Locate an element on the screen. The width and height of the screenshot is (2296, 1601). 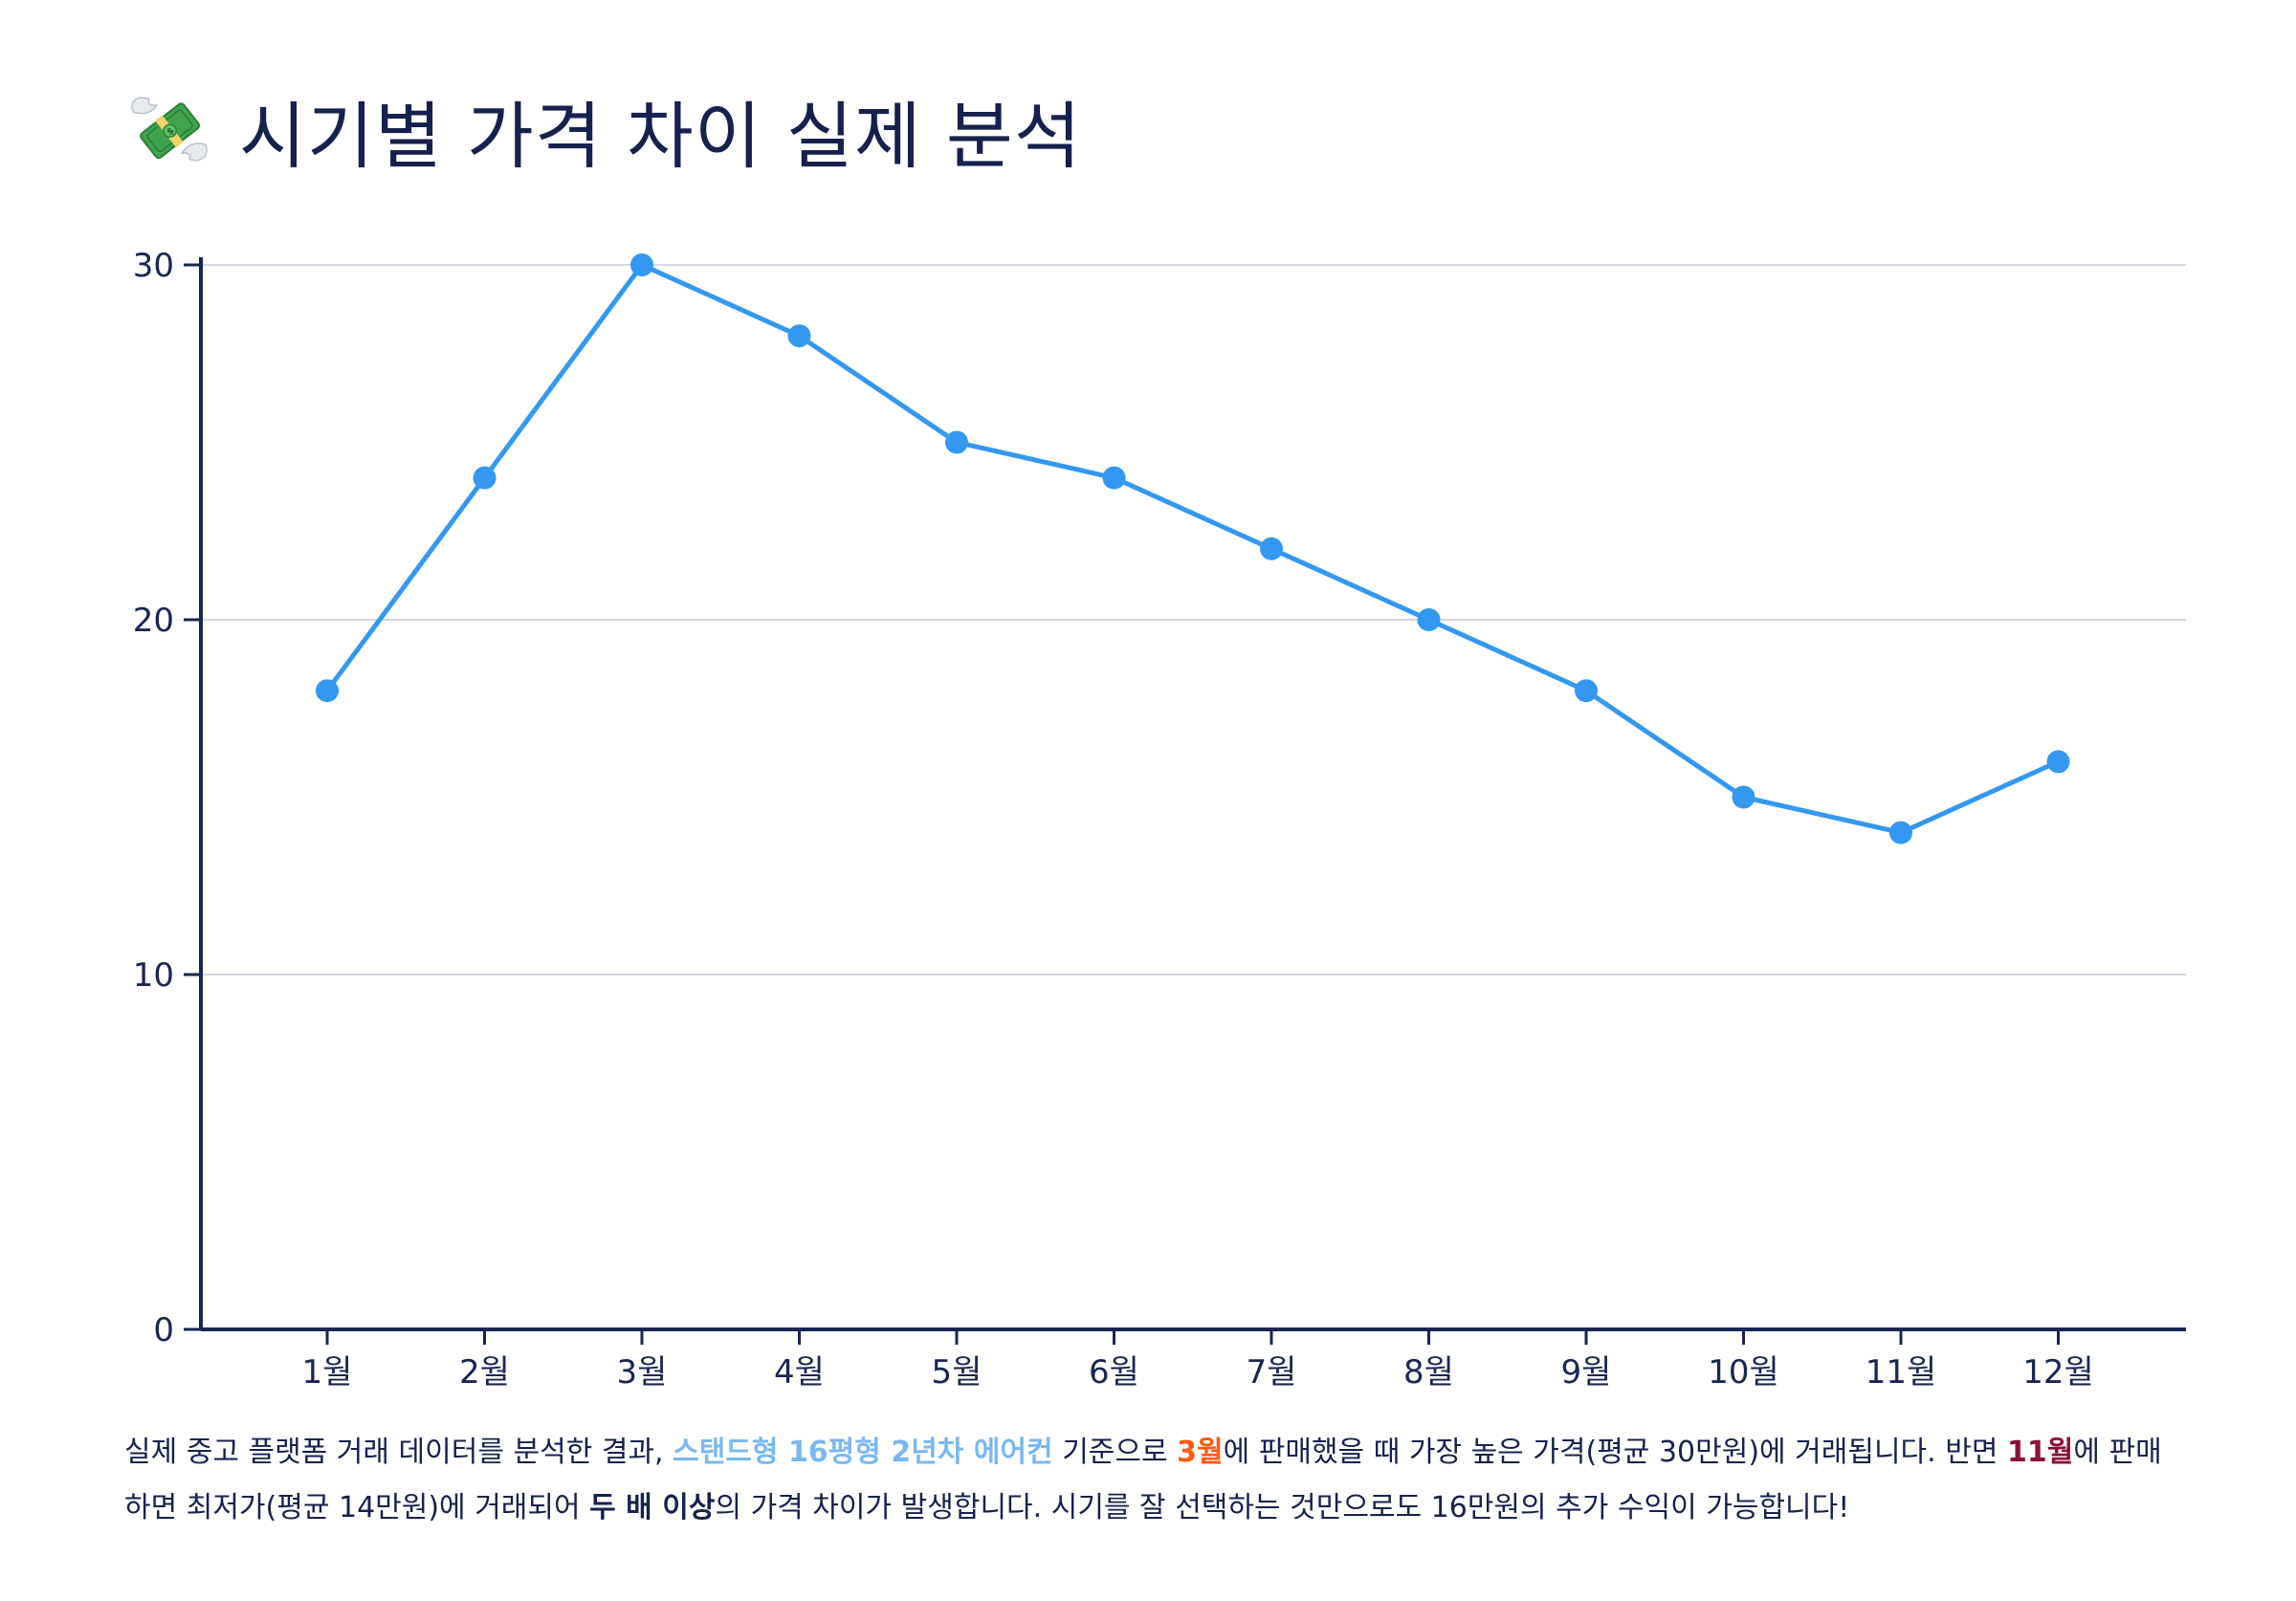
data-point-1월 is located at coordinates (327, 691).